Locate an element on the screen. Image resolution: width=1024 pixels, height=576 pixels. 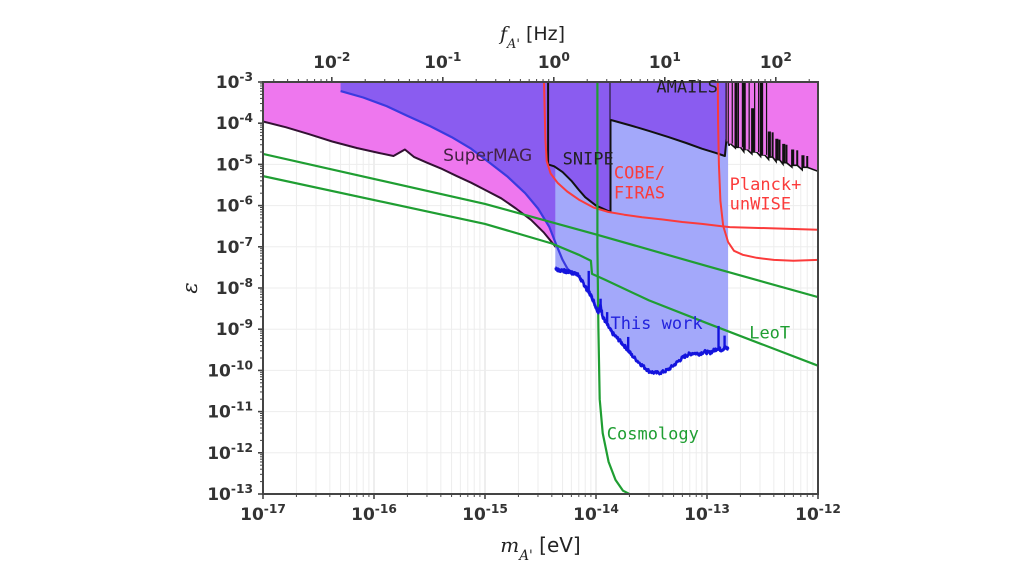
curve-this-work is located at coordinates (642, 321).